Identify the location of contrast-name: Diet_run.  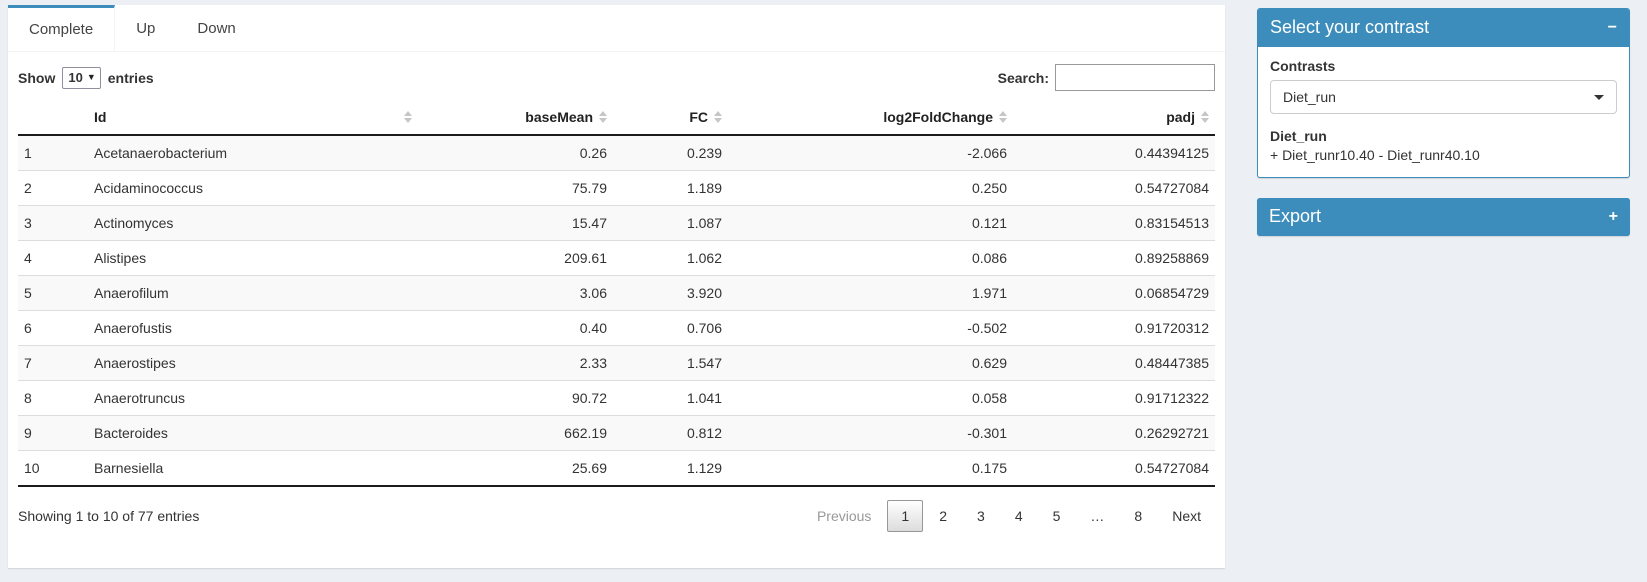
(1298, 136).